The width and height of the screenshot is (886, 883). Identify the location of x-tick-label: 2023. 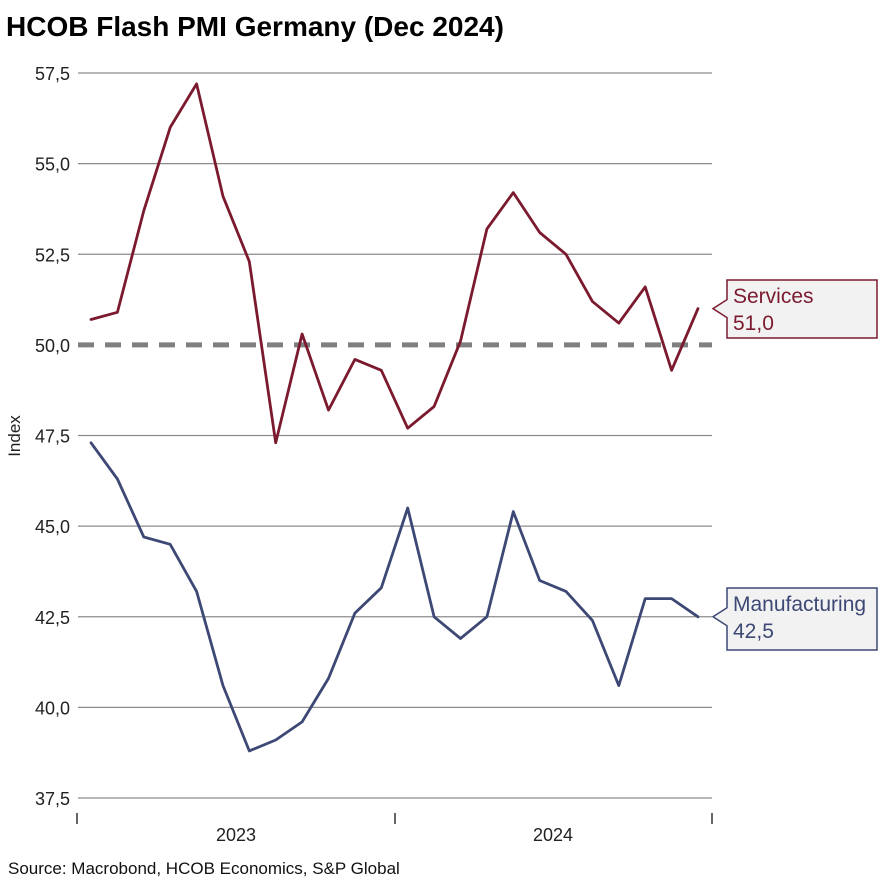
(236, 835).